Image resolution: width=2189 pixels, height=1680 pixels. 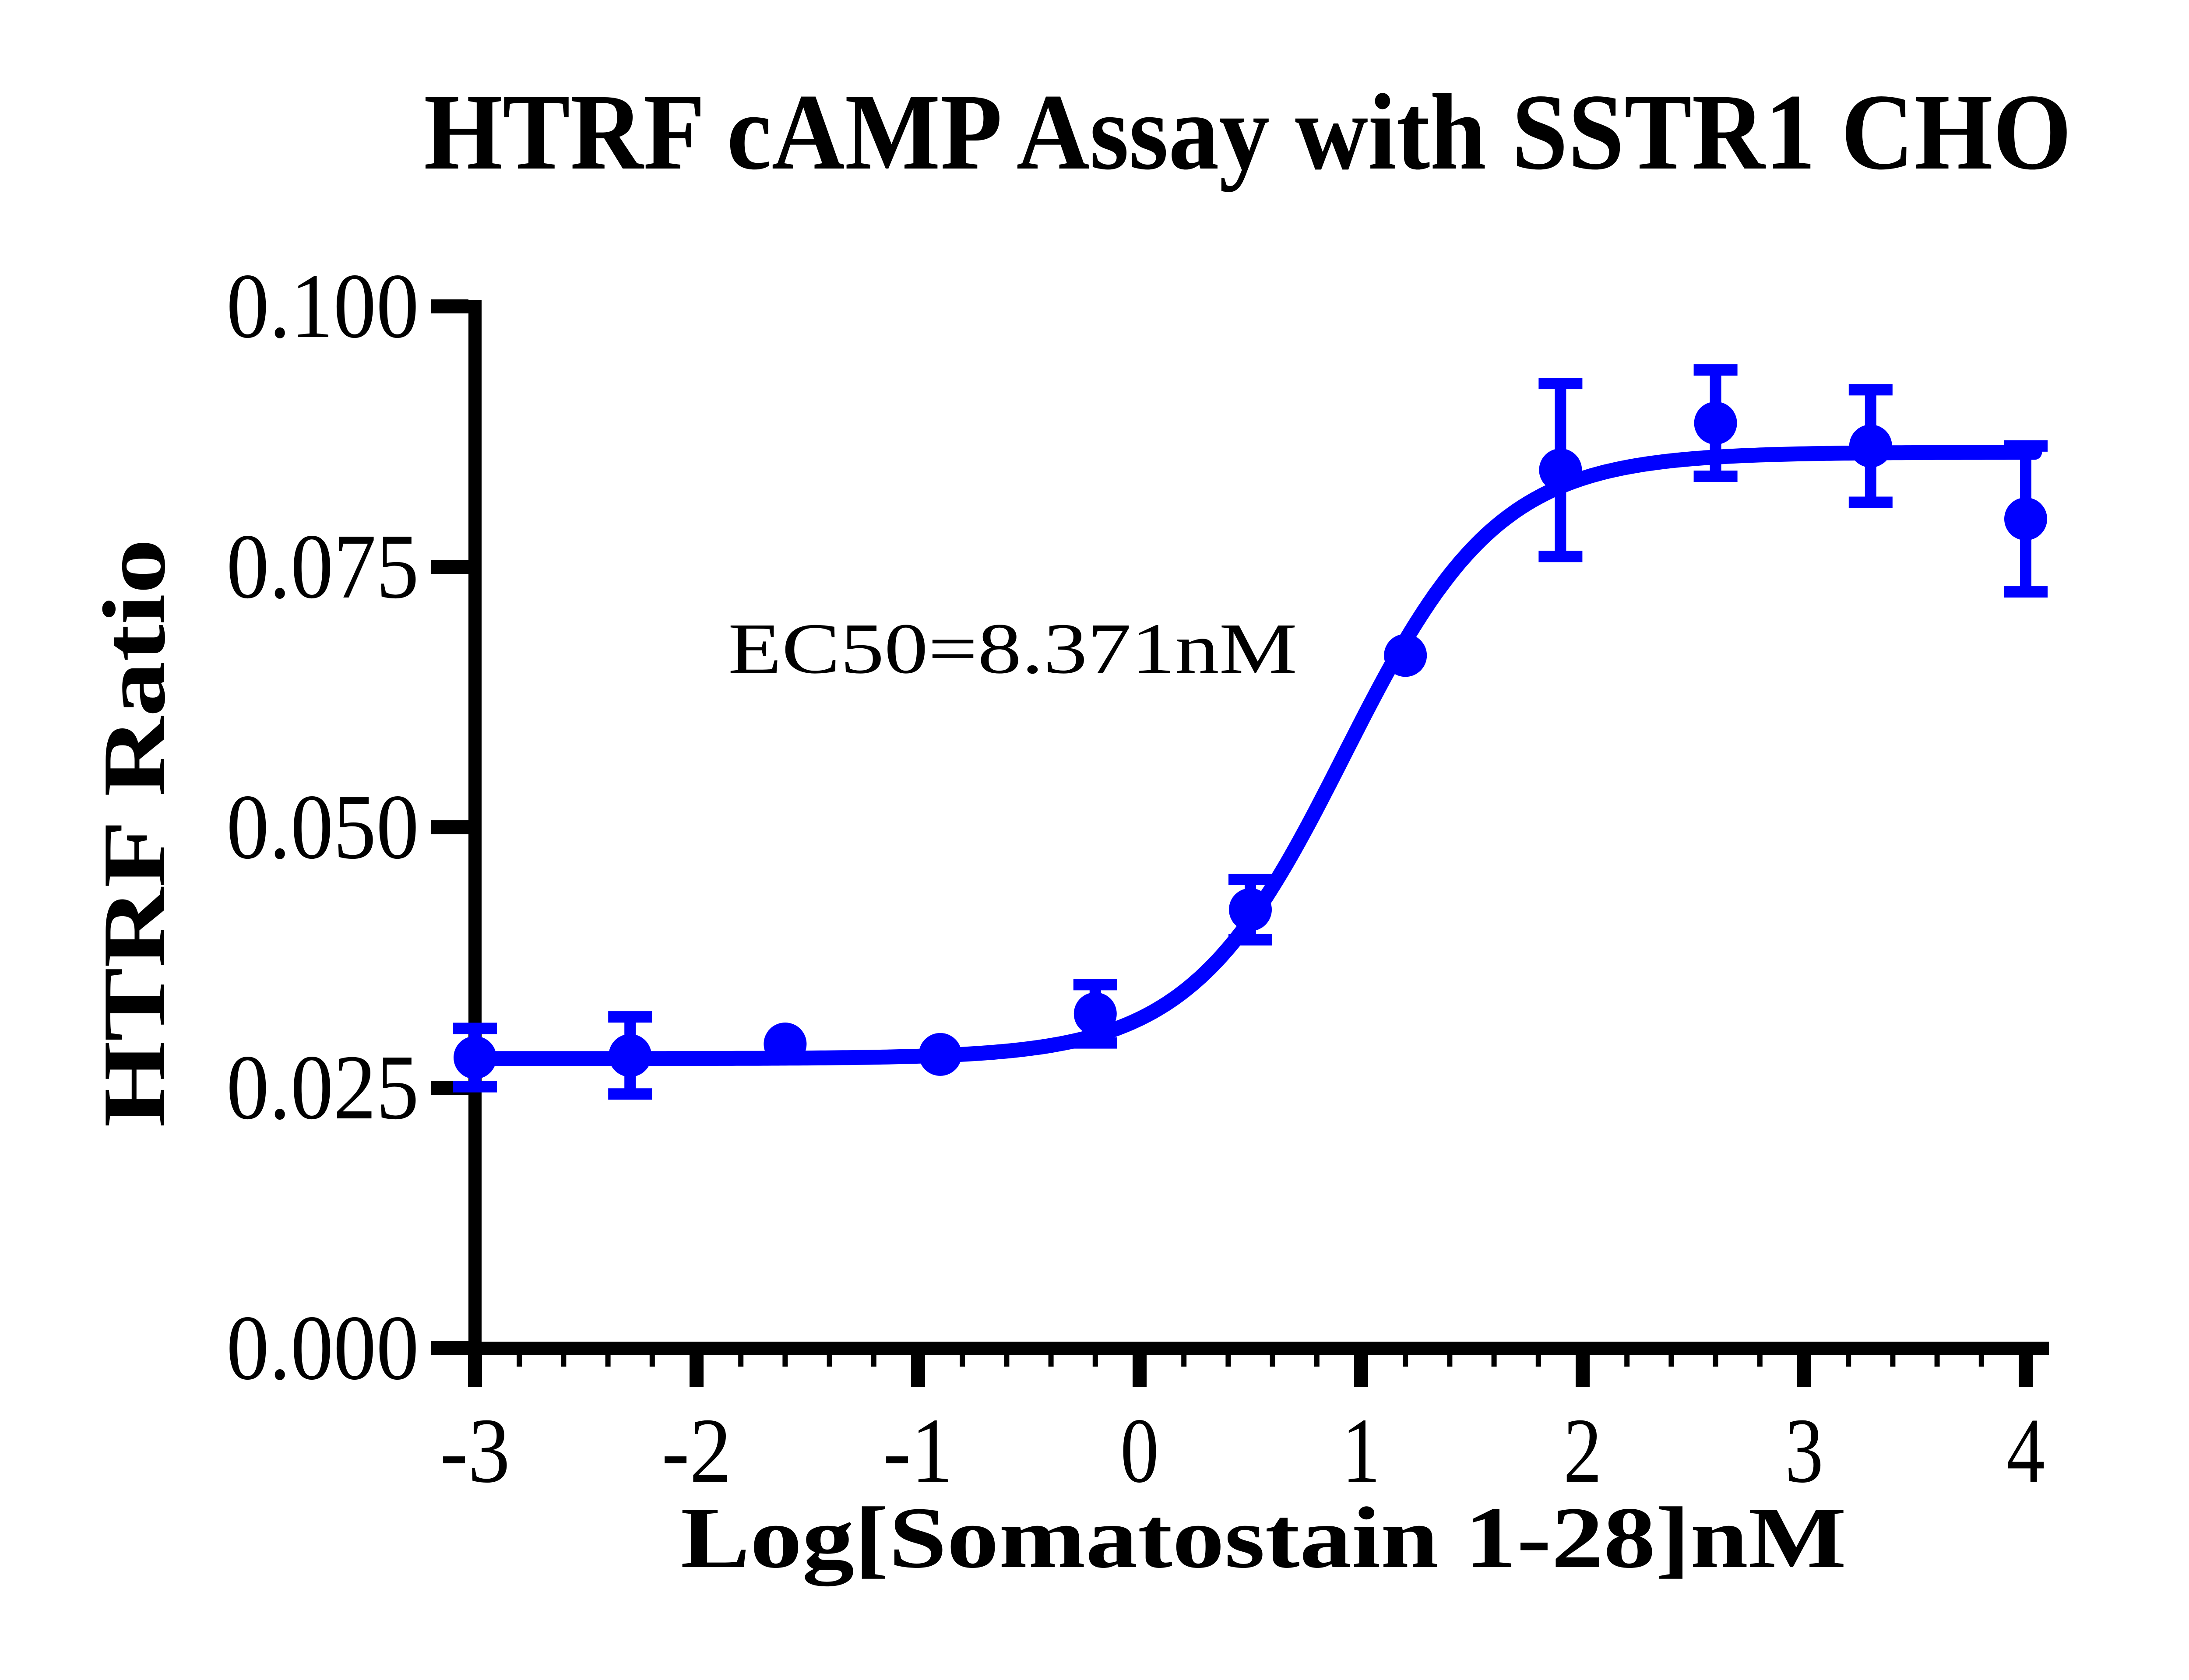 What do you see at coordinates (475, 1450) in the screenshot?
I see `x-tick-label: -3` at bounding box center [475, 1450].